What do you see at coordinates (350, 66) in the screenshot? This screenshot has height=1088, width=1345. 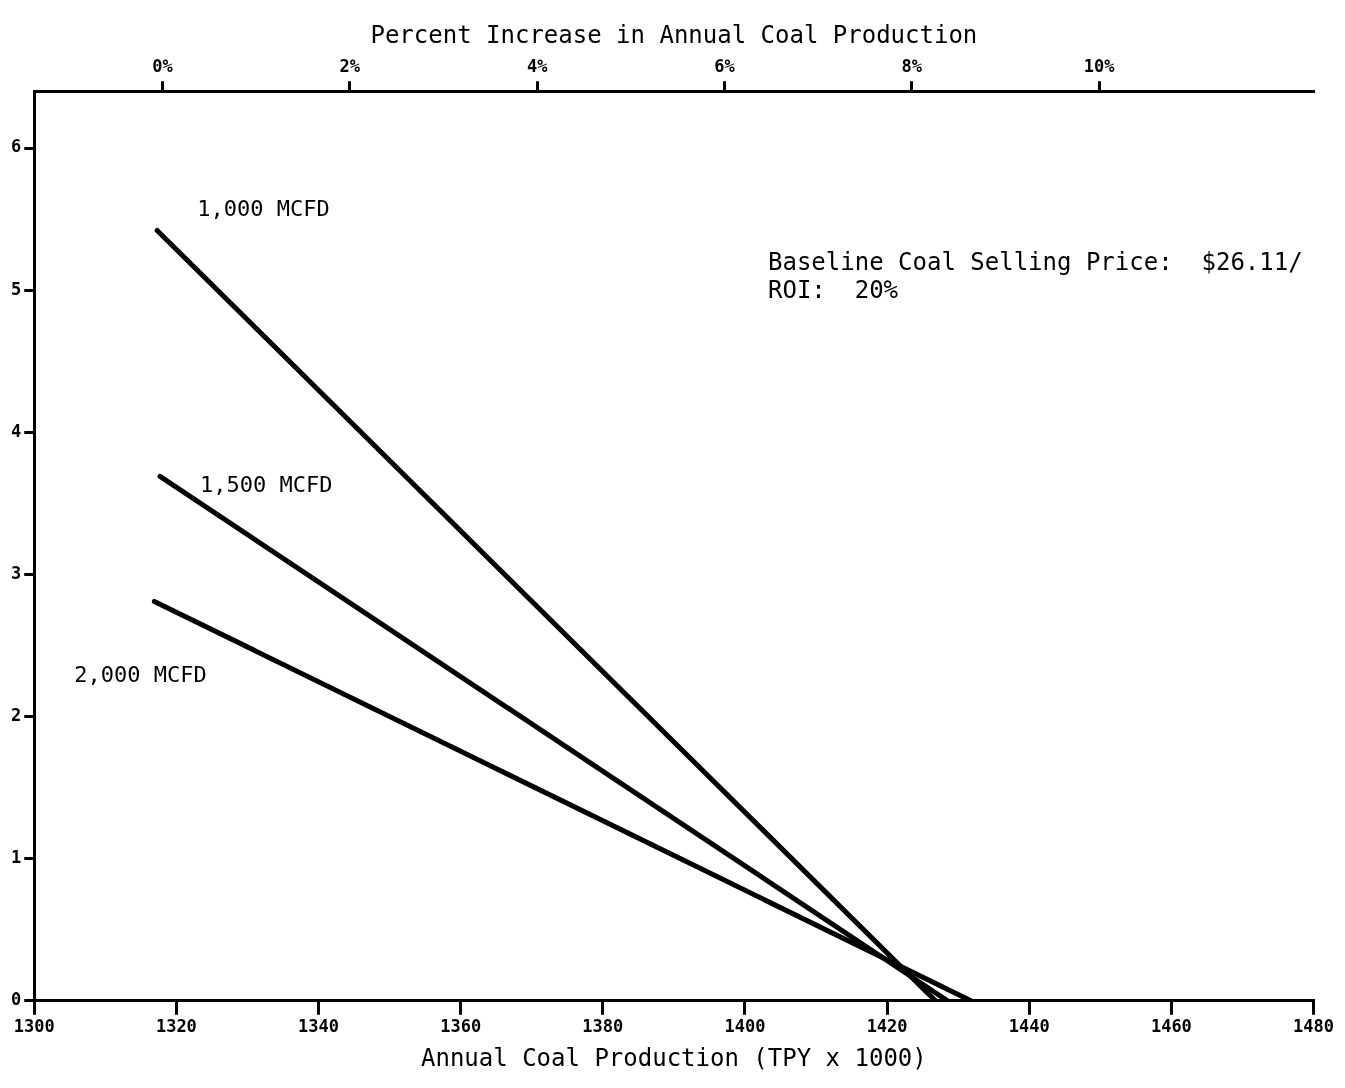 I see `x2-tick-label: 2%` at bounding box center [350, 66].